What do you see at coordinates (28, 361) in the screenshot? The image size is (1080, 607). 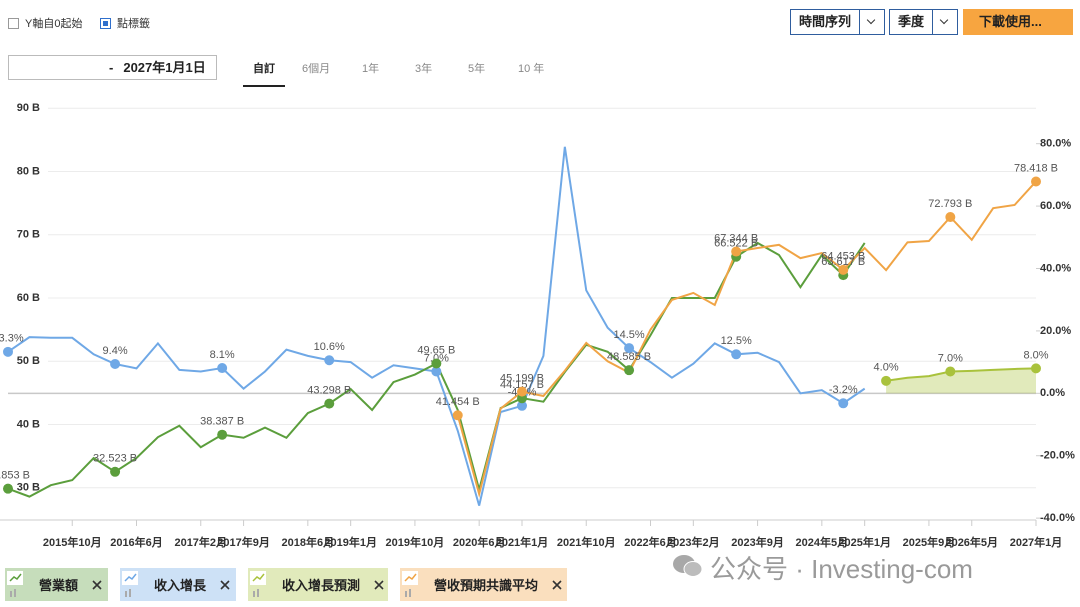 I see `y-tick-label: 50 B` at bounding box center [28, 361].